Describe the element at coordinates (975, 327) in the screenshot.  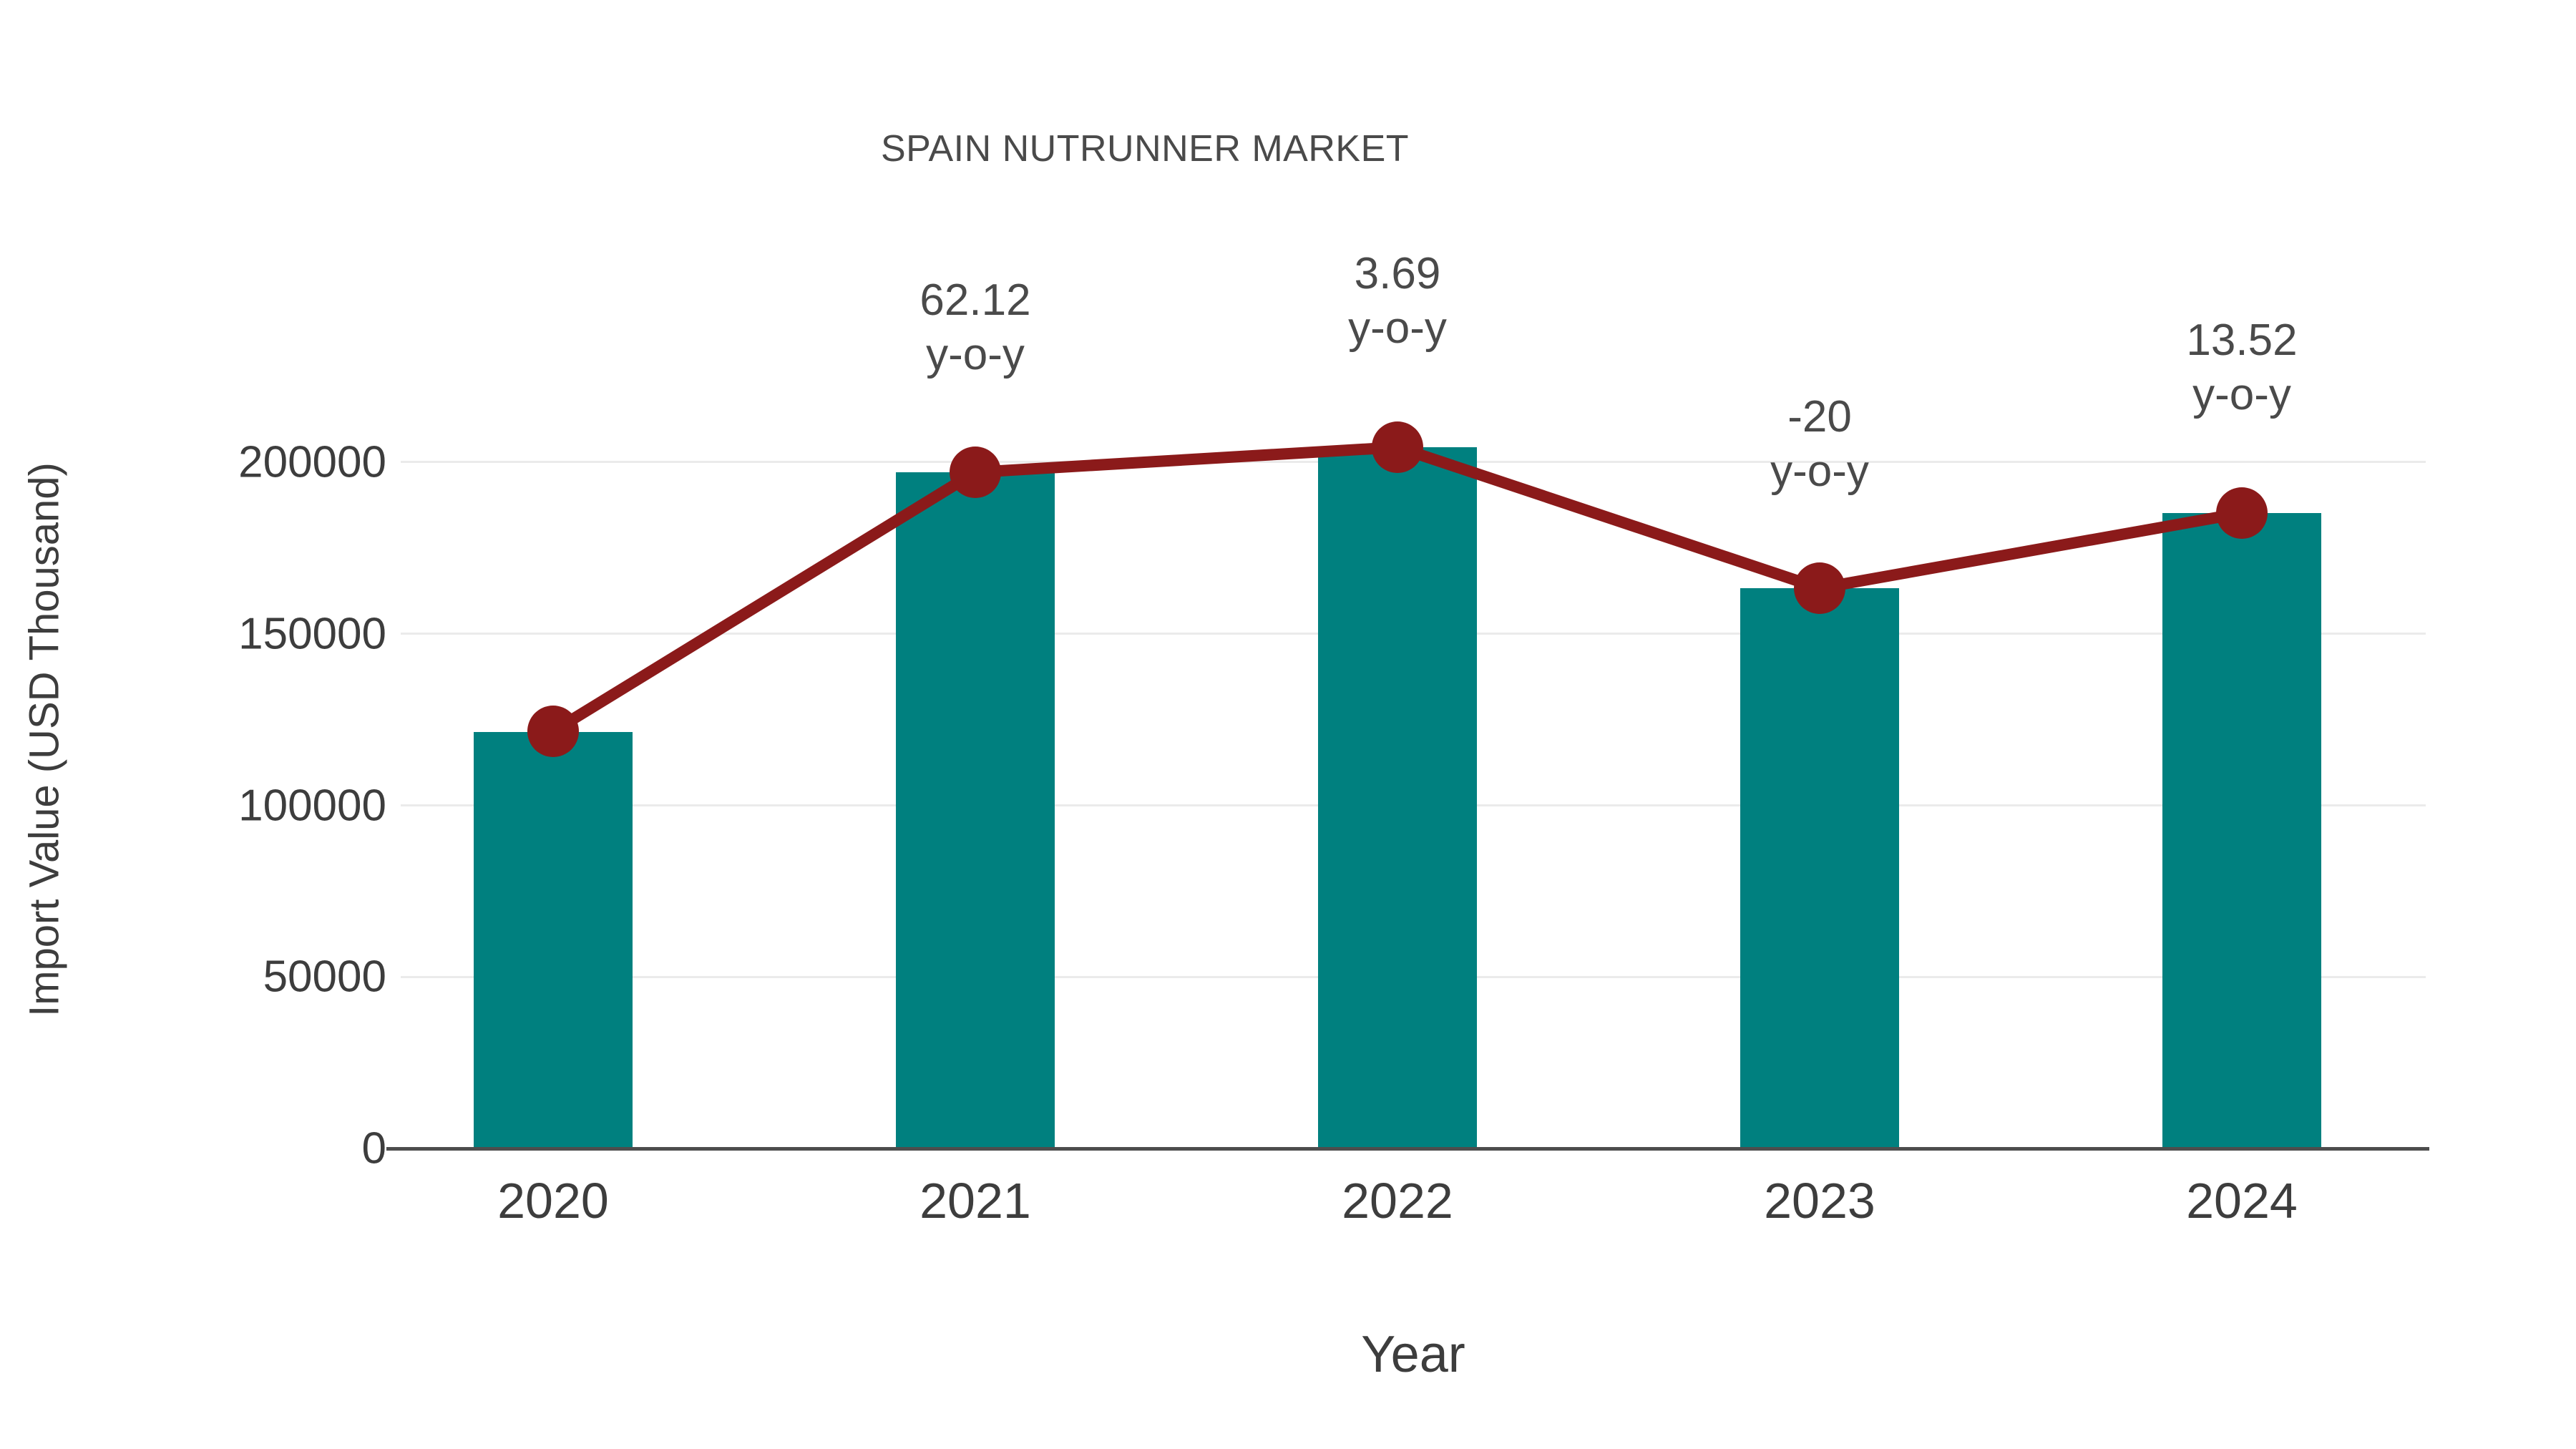
I see `annotation-2021: 62.12 y-o-y` at that location.